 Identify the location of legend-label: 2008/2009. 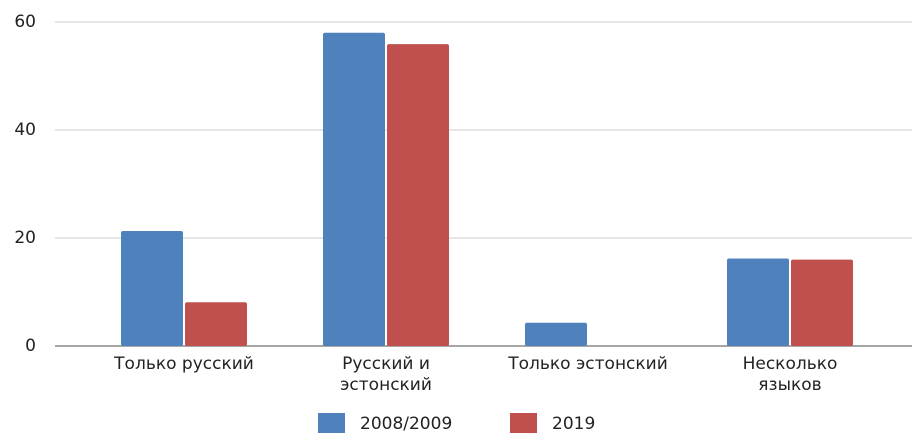
(406, 424).